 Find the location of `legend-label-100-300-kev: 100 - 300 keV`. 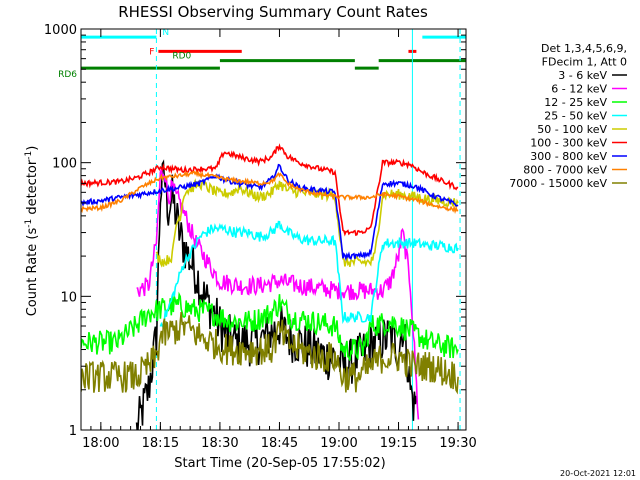

legend-label-100-300-kev: 100 - 300 keV is located at coordinates (568, 143).